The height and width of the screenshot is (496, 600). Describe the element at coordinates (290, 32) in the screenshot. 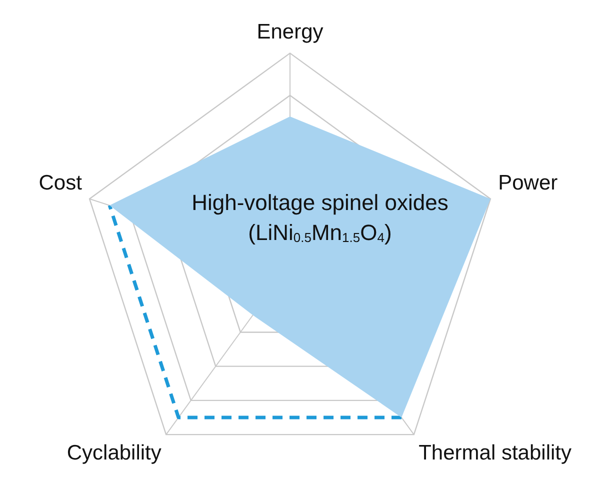

I see `spoke-label: Energy` at that location.